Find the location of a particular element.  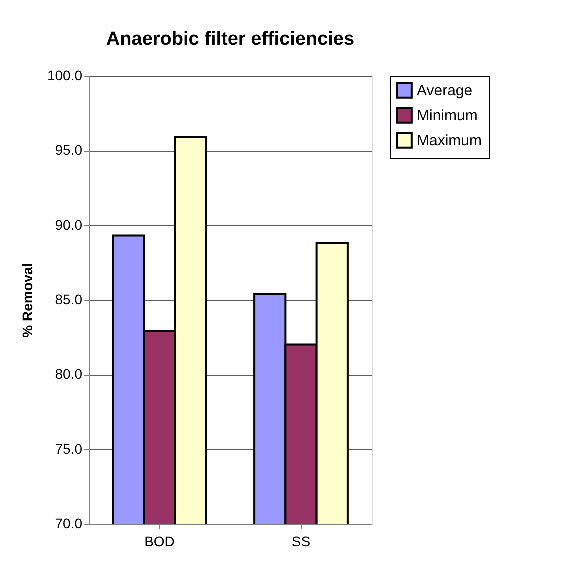

legend-label: Average is located at coordinates (445, 91).